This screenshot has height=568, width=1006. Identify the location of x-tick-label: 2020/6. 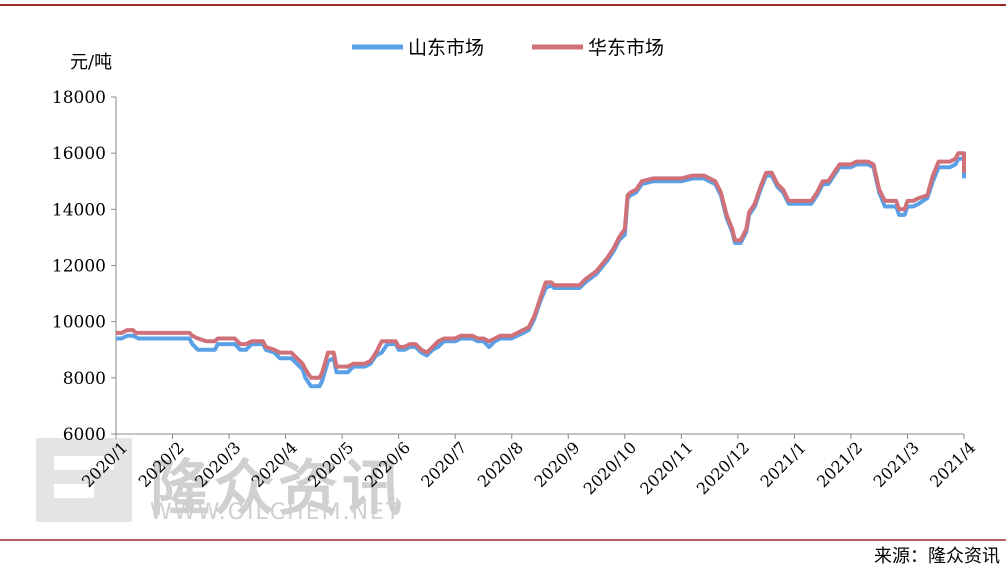
(387, 464).